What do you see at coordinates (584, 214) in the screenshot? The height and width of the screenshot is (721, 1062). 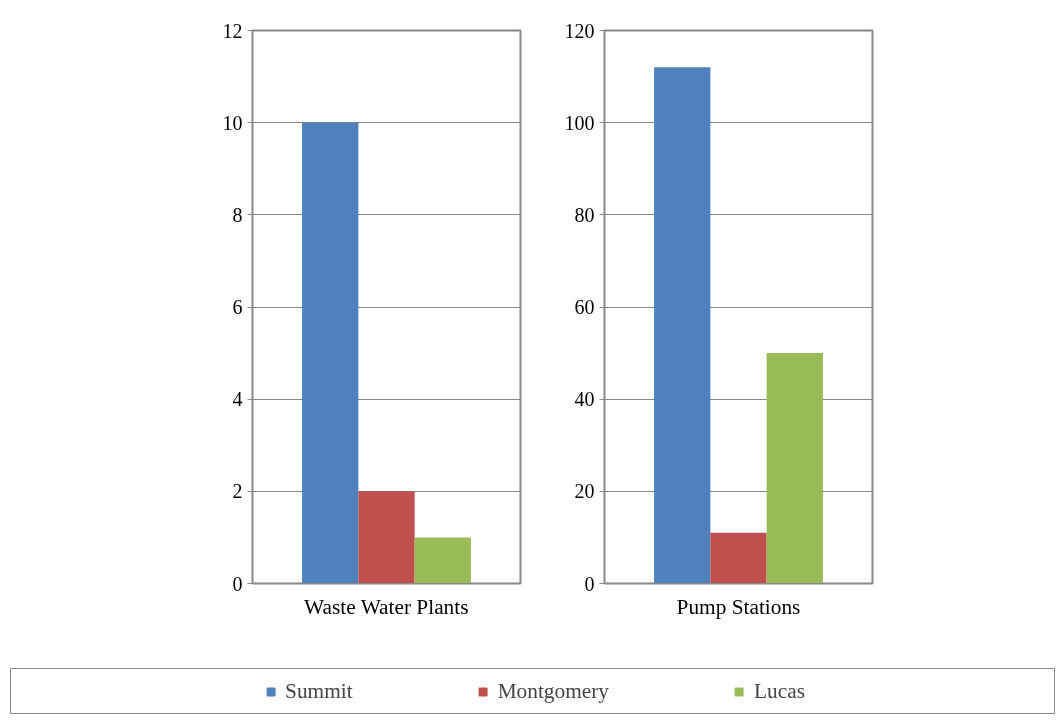 I see `y-tick-label: 80` at bounding box center [584, 214].